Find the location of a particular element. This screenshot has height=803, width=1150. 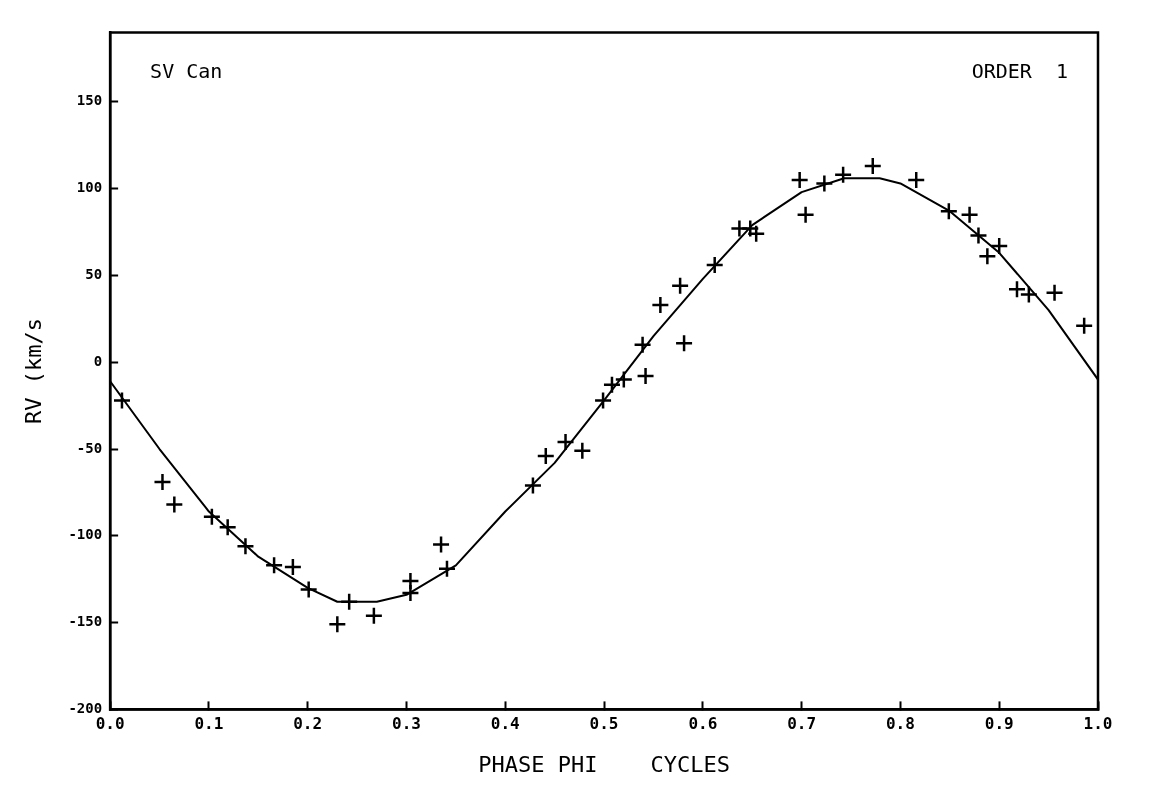

annotation: ORDER 1 is located at coordinates (1019, 70).